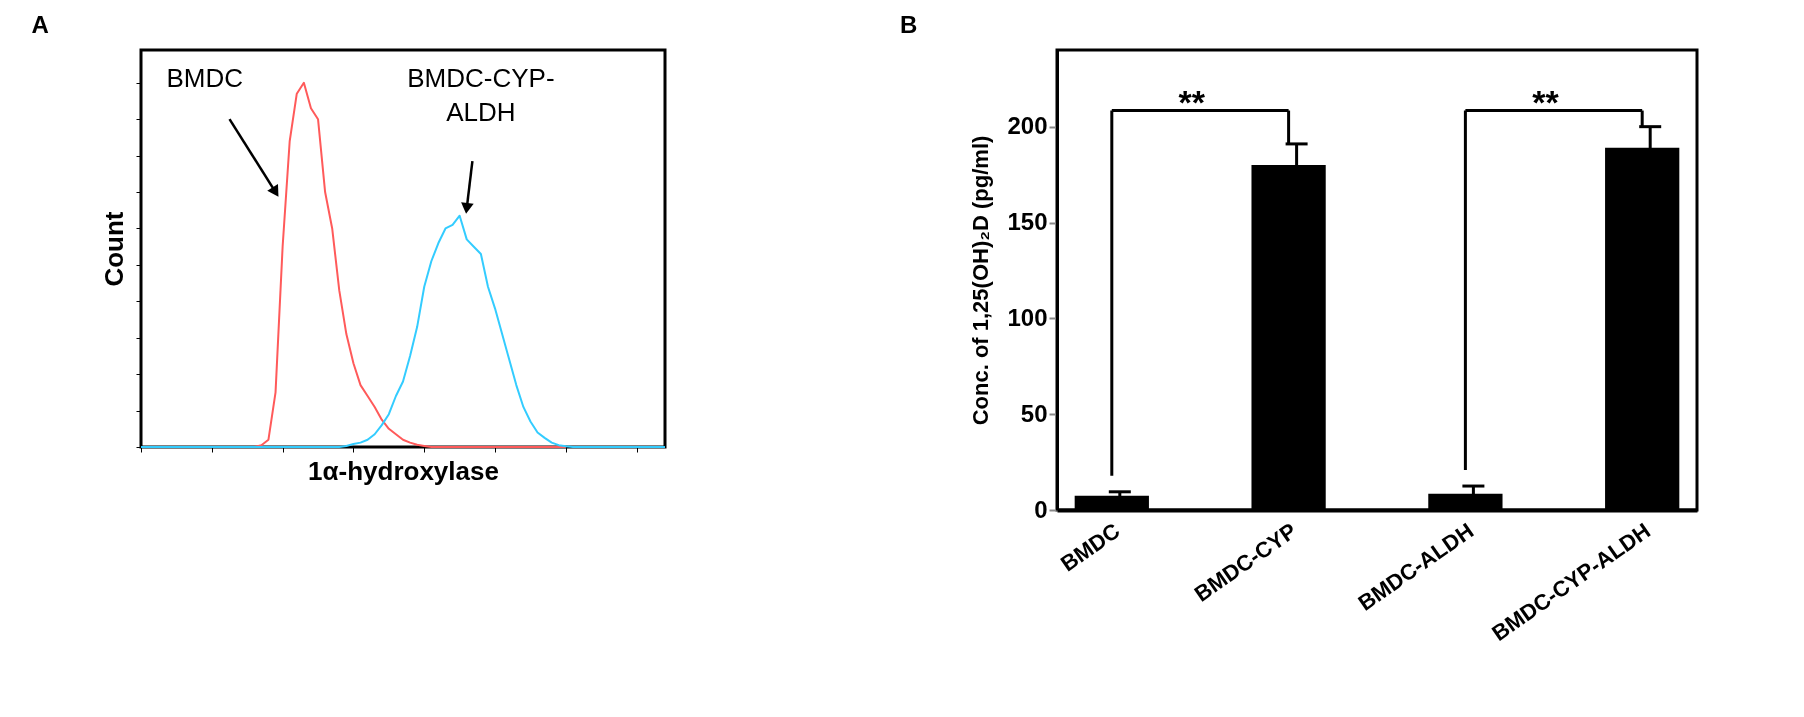 The width and height of the screenshot is (1804, 717). I want to click on annotation: BMDC-CYP-ALDH, so click(481, 94).